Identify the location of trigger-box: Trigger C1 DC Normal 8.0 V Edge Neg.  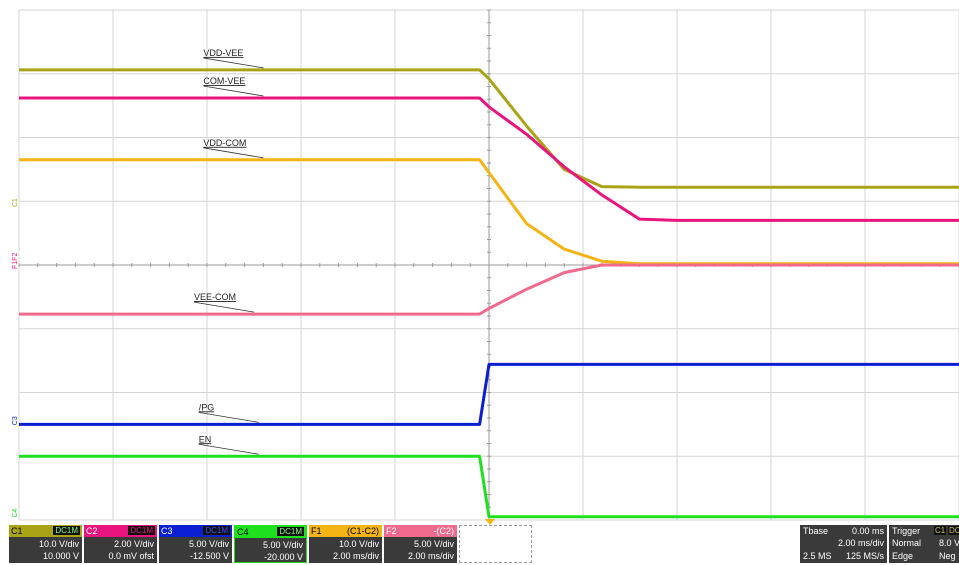
(924, 544).